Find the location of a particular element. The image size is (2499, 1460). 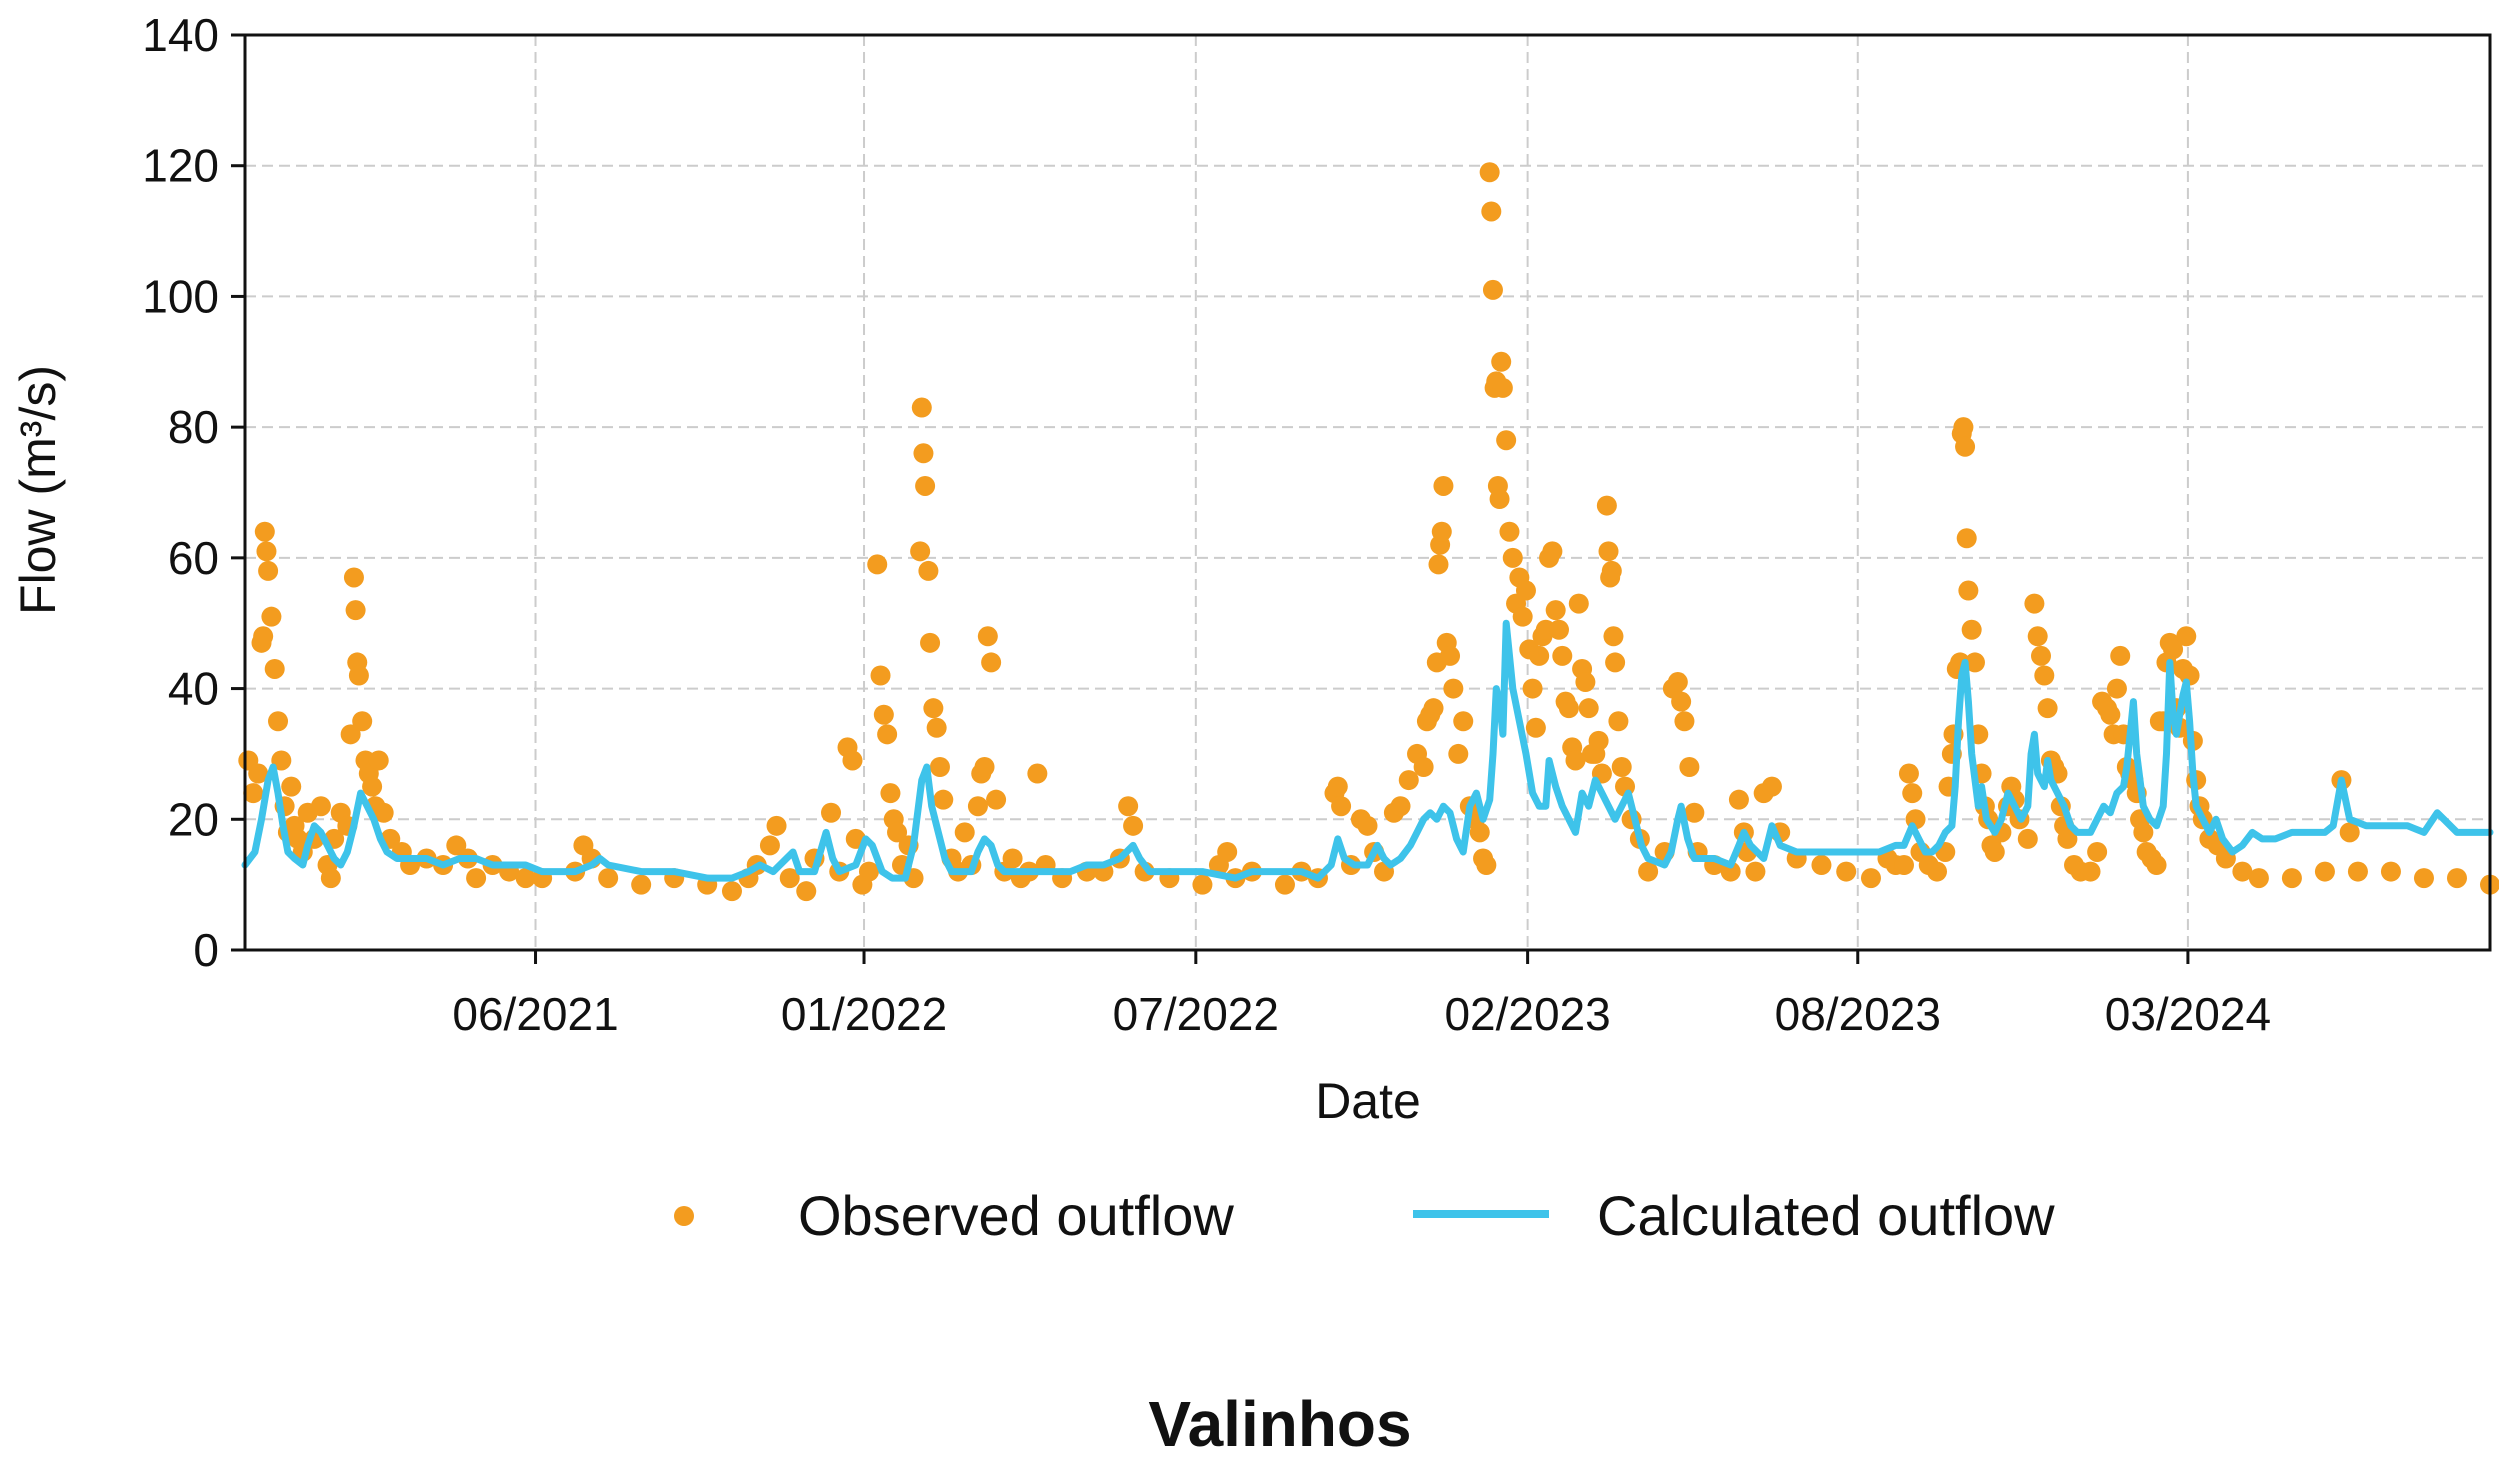

x-tick-label: 07/2022 is located at coordinates (1196, 1014).